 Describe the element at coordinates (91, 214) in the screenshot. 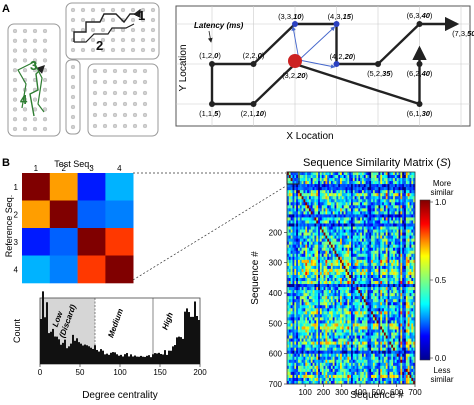

I see `matrix-cell` at that location.